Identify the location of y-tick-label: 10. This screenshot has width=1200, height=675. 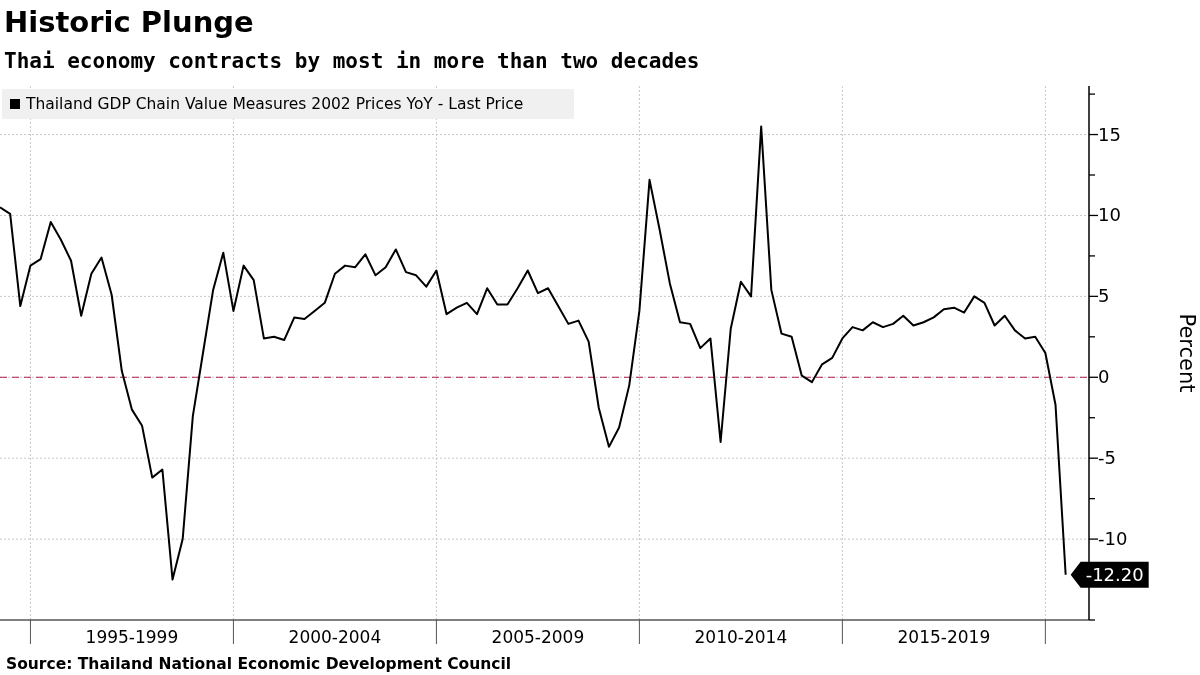
(1109, 215).